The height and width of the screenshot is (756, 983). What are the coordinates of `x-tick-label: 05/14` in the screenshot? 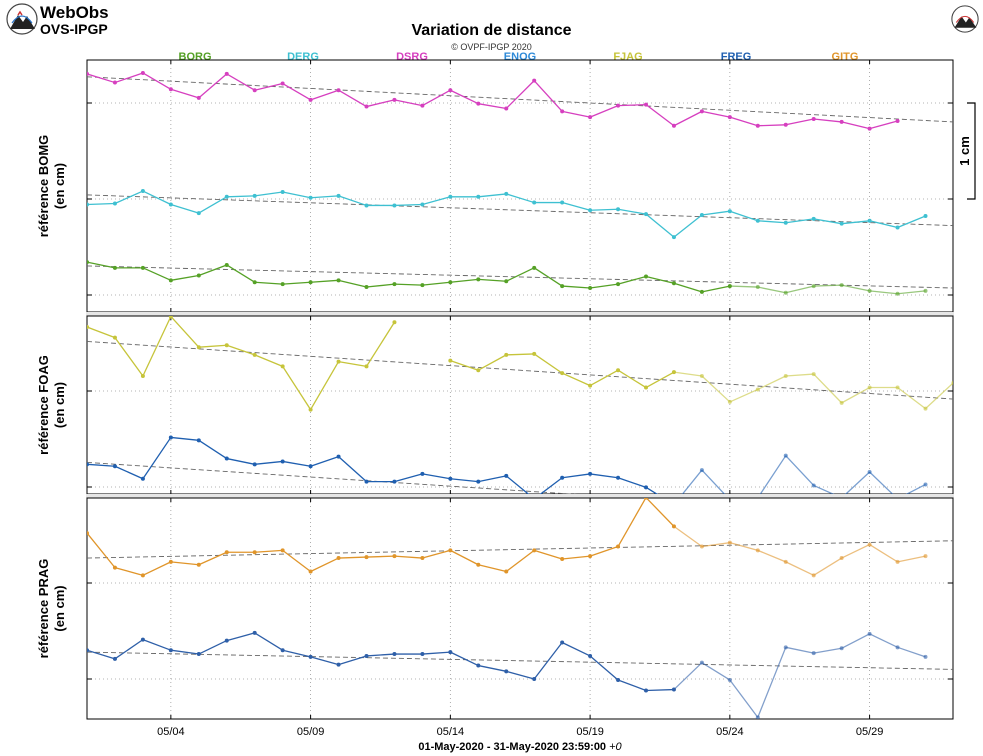 It's located at (451, 732).